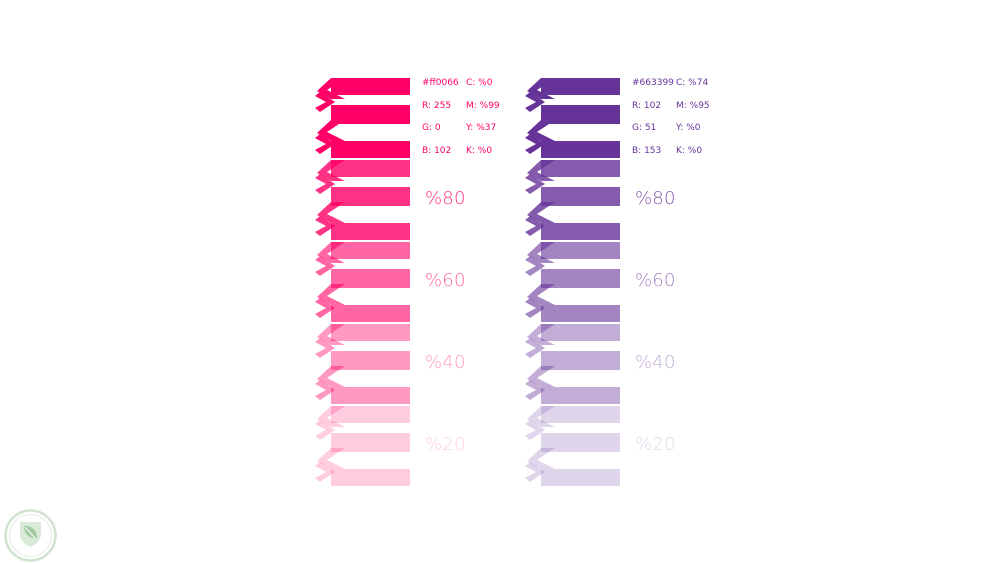 This screenshot has width=1000, height=563. I want to click on logo, so click(30, 535).